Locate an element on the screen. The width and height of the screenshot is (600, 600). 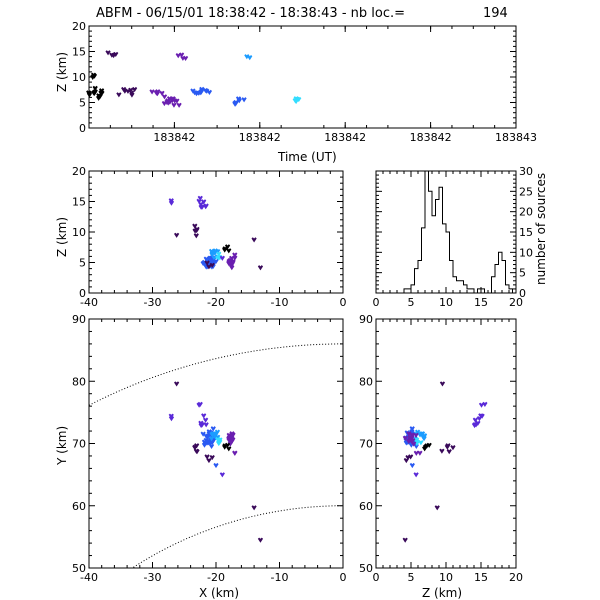
histogram-xtick-label: 10 is located at coordinates (446, 302).